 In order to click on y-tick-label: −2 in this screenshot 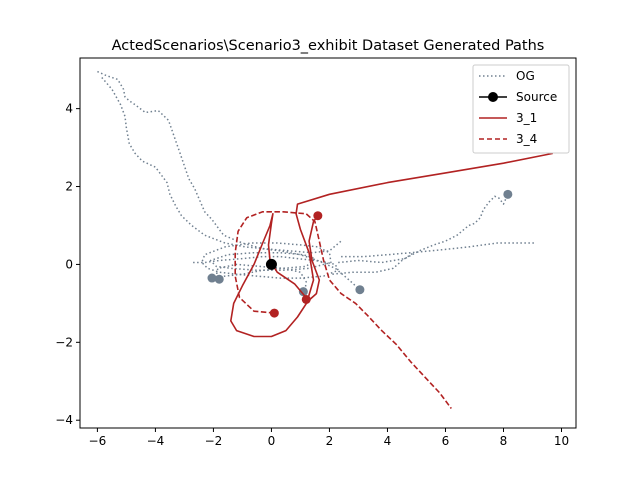, I will do `click(64, 342)`.